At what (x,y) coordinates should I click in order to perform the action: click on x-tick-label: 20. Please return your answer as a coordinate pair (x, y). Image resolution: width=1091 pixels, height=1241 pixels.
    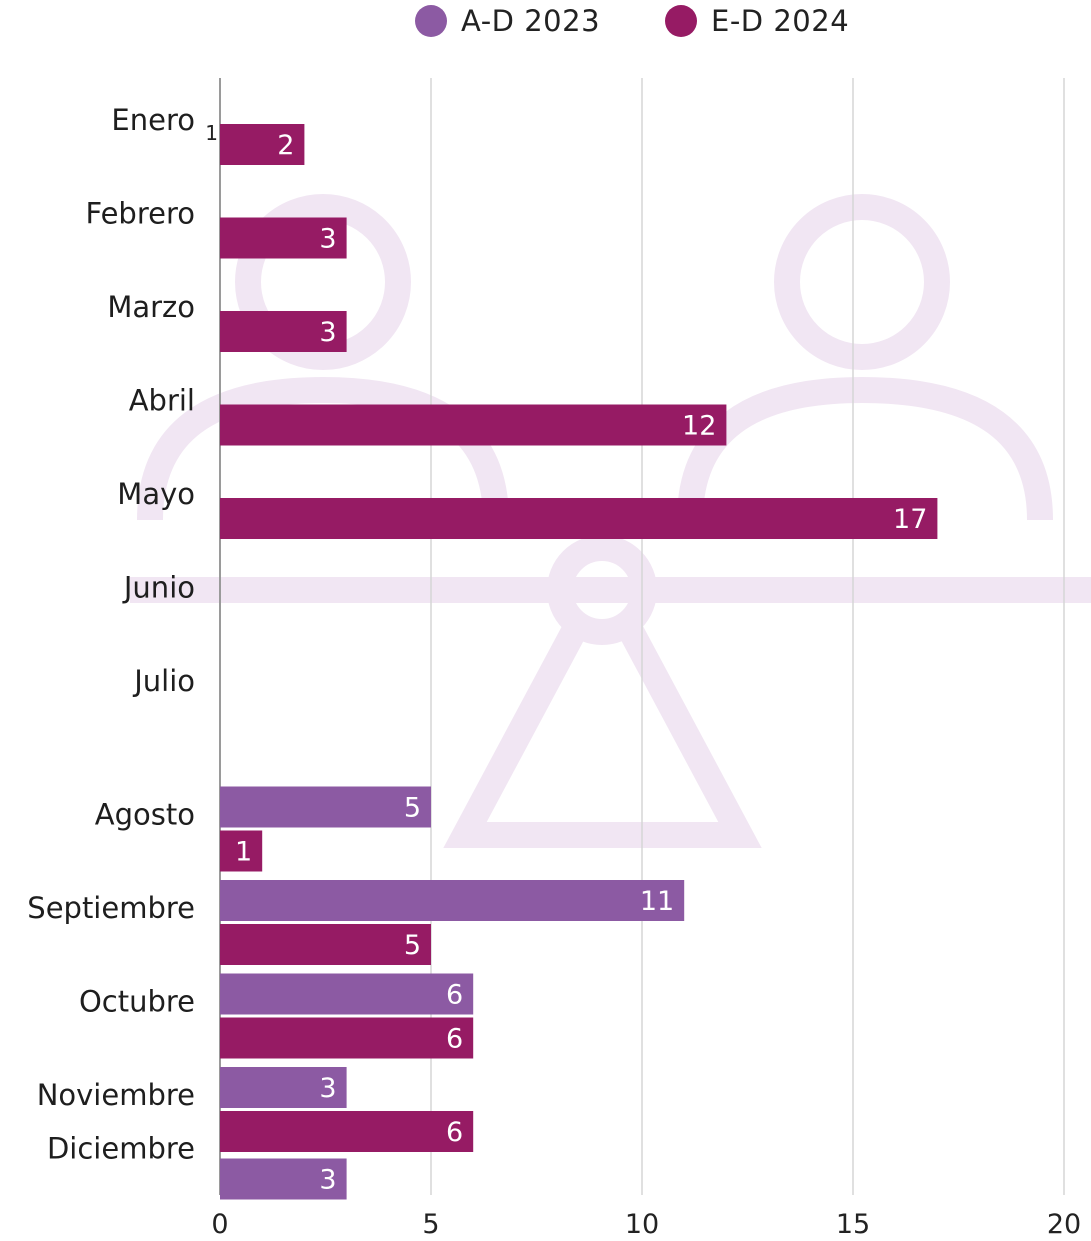
    Looking at the image, I should click on (1064, 1224).